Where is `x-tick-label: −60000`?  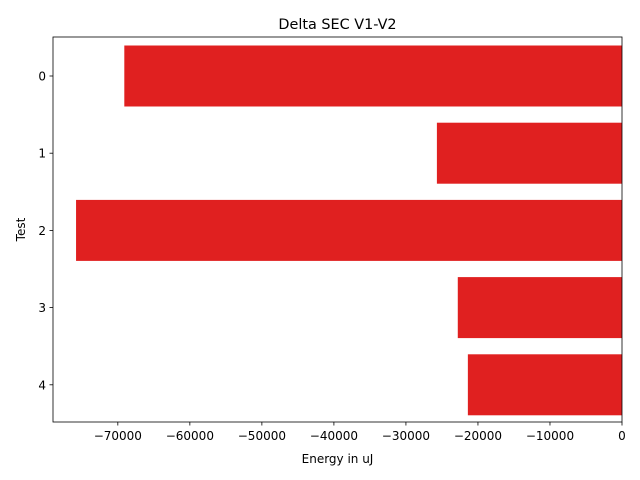 x-tick-label: −60000 is located at coordinates (190, 436).